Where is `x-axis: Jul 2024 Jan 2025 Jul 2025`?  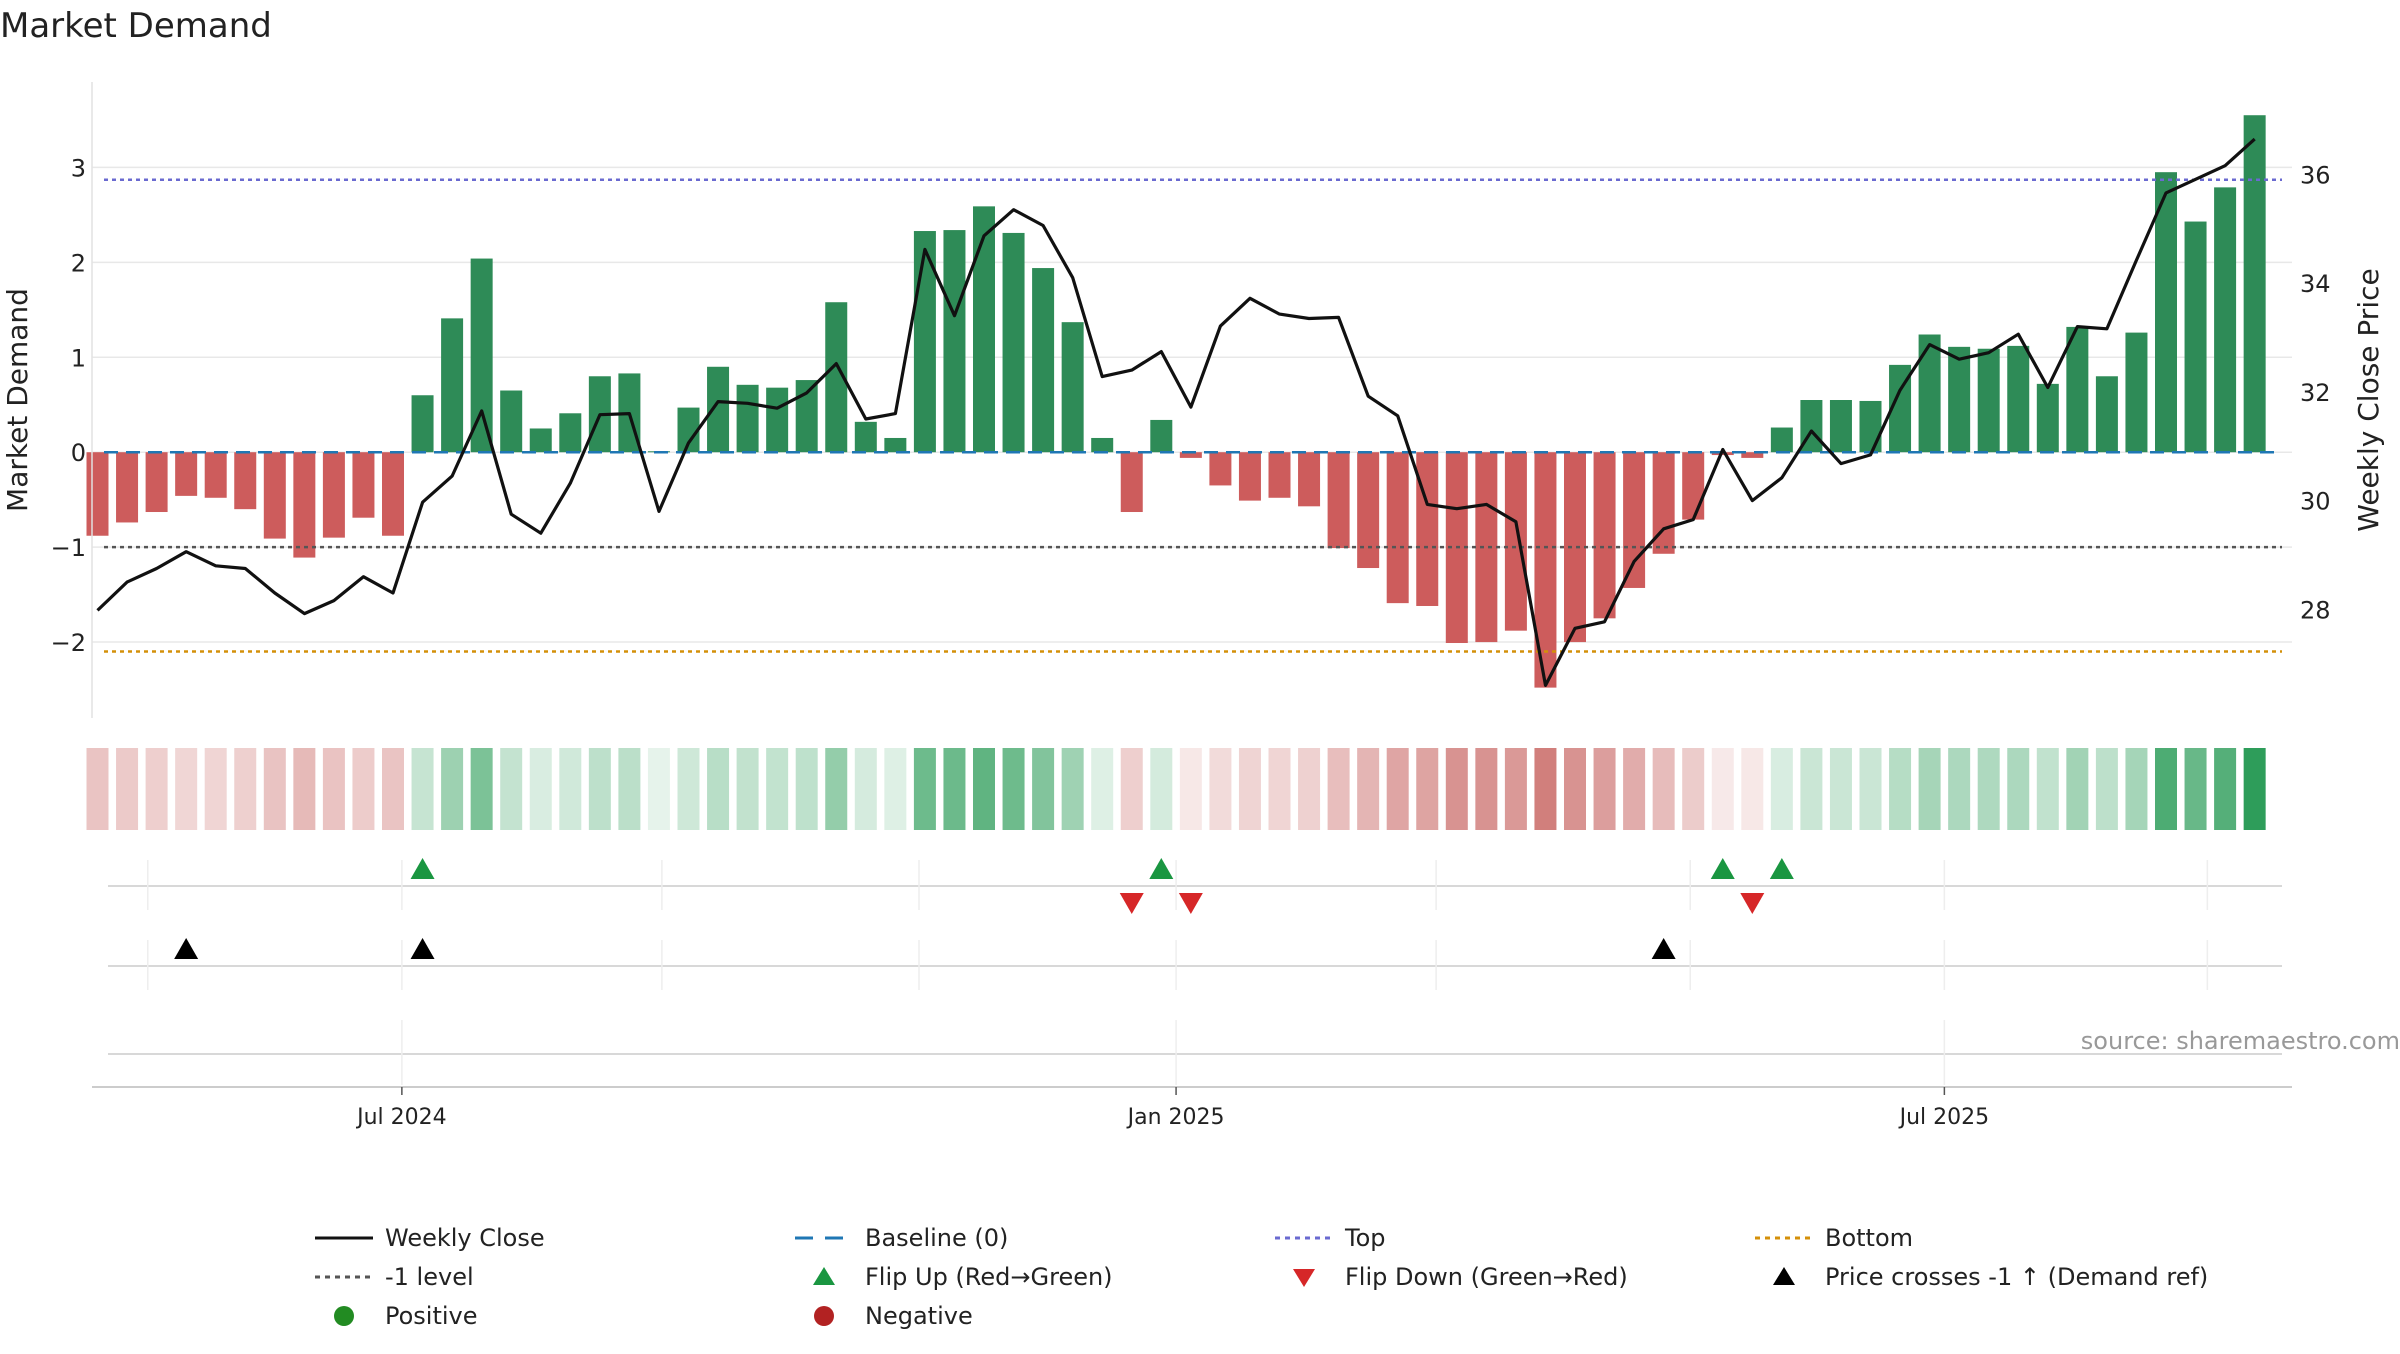 x-axis: Jul 2024 Jan 2025 Jul 2025 is located at coordinates (1192, 1108).